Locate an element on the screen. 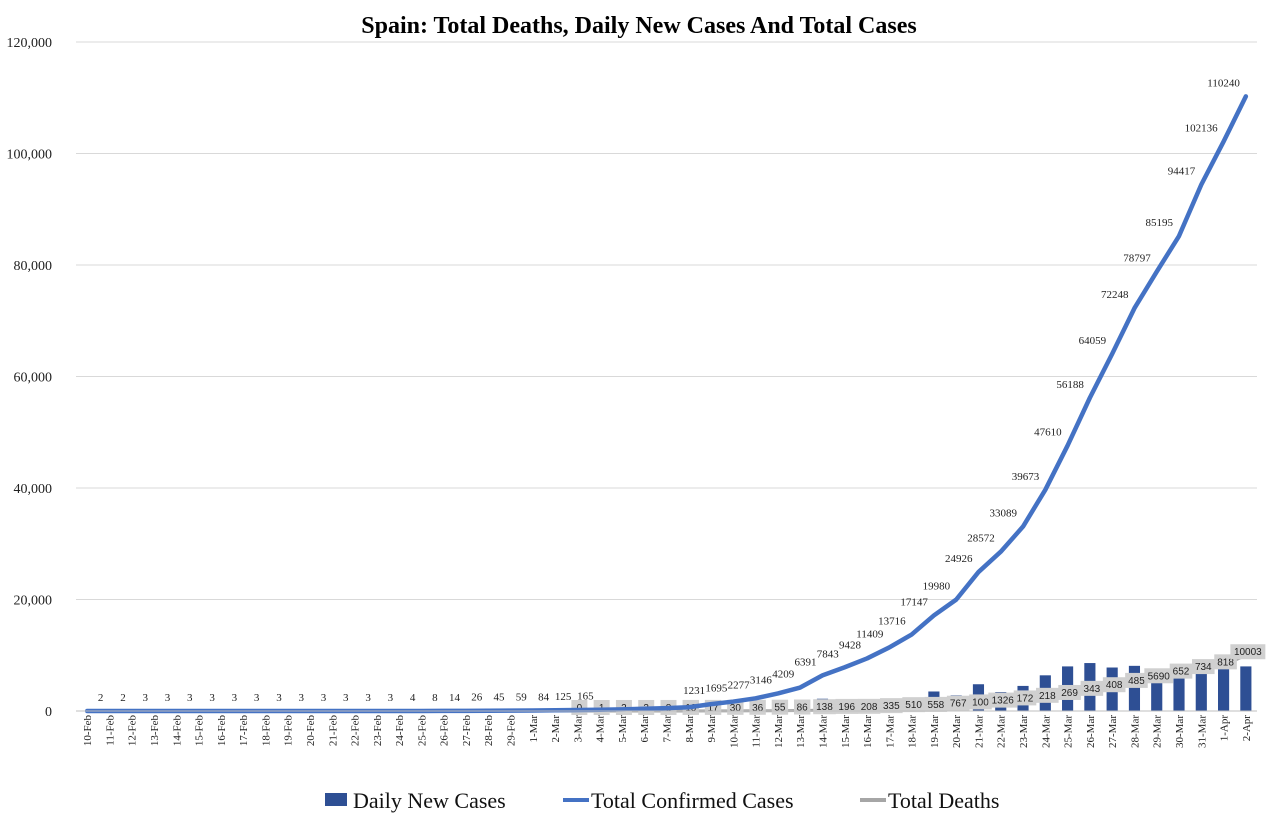 The image size is (1279, 832). x-tick-label: 19-Mar is located at coordinates (935, 731).